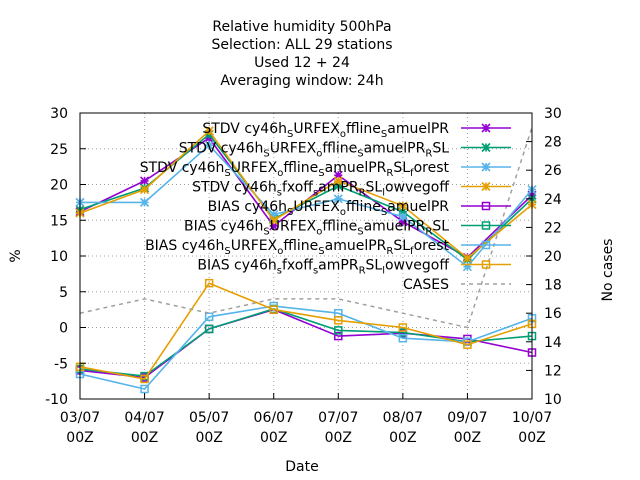  What do you see at coordinates (329, 208) in the screenshot?
I see `legend-label: BIAS cy46hSURFEXofflineSamuelPR` at bounding box center [329, 208].